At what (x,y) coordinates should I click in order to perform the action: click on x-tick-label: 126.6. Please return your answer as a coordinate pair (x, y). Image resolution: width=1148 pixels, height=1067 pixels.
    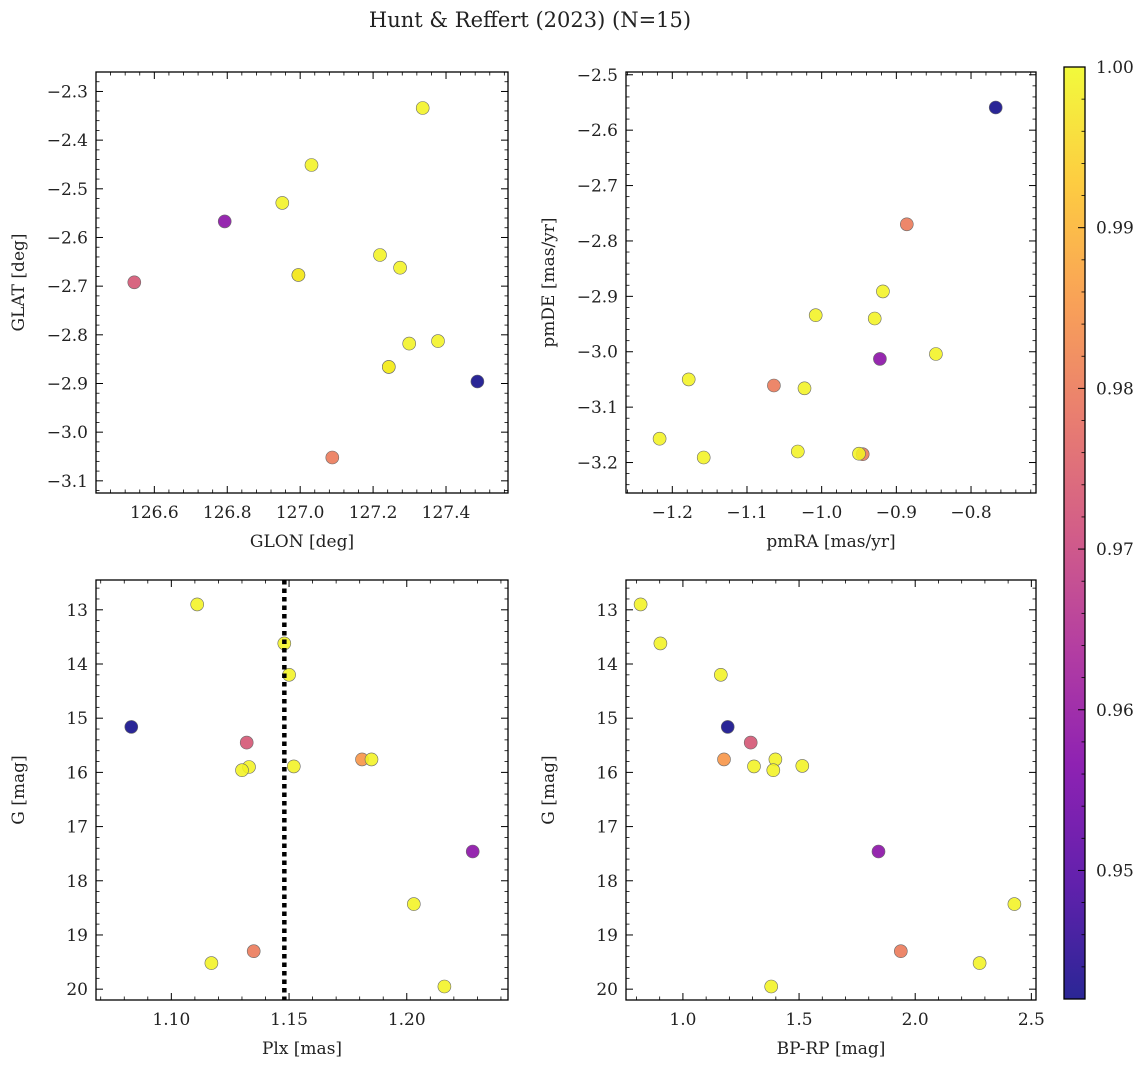
    Looking at the image, I should click on (154, 513).